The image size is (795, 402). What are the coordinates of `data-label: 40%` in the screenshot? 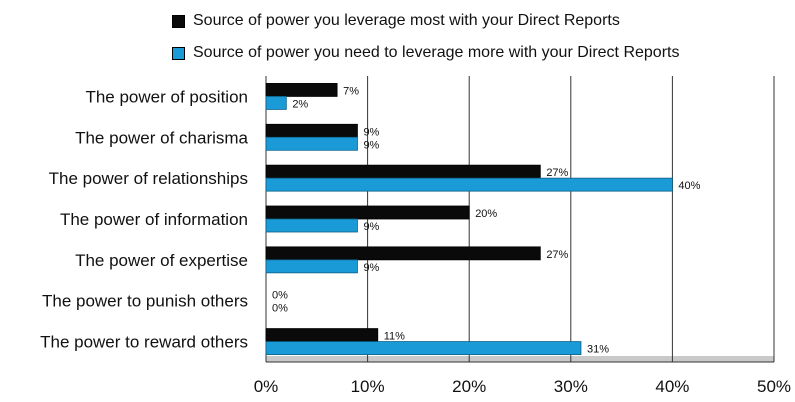 It's located at (689, 186).